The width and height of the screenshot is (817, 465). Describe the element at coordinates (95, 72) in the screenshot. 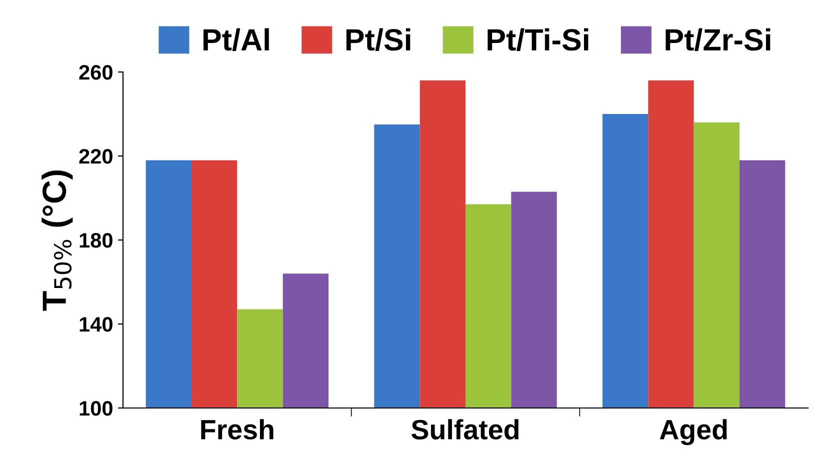

I see `y-tick-label: 260` at that location.